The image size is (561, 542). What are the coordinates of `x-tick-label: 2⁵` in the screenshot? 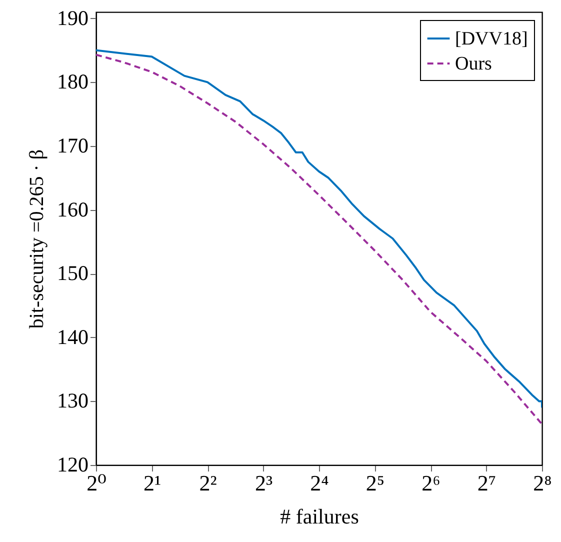 It's located at (375, 483).